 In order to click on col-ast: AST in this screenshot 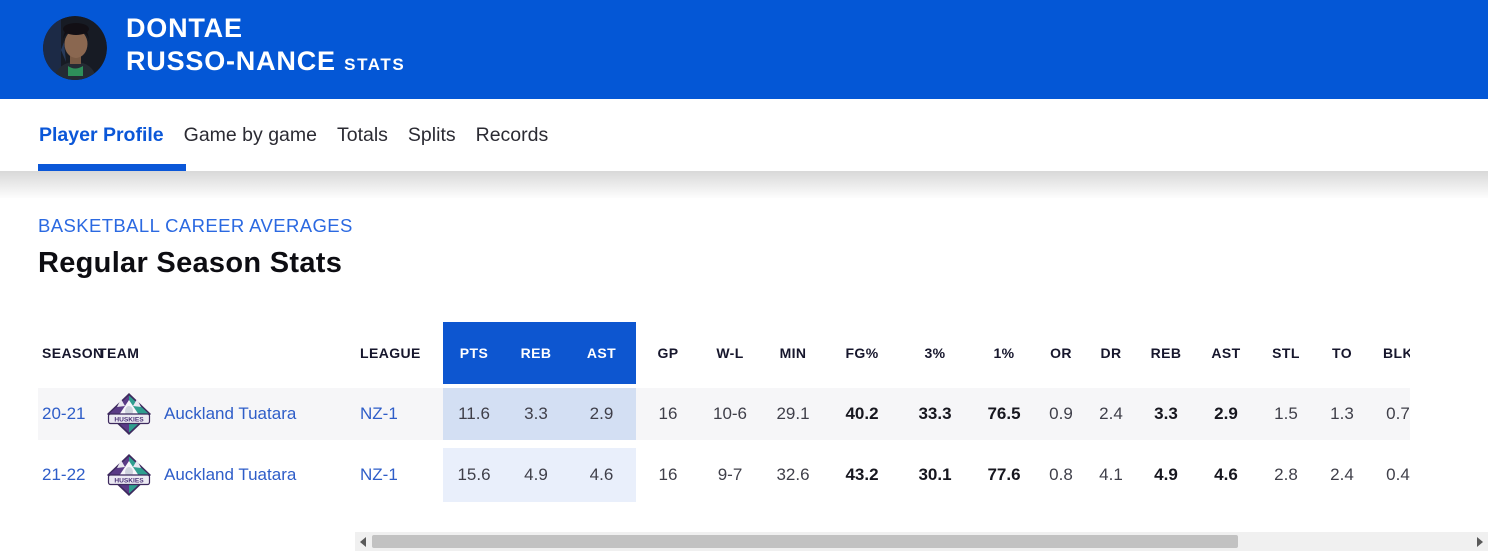, I will do `click(601, 353)`.